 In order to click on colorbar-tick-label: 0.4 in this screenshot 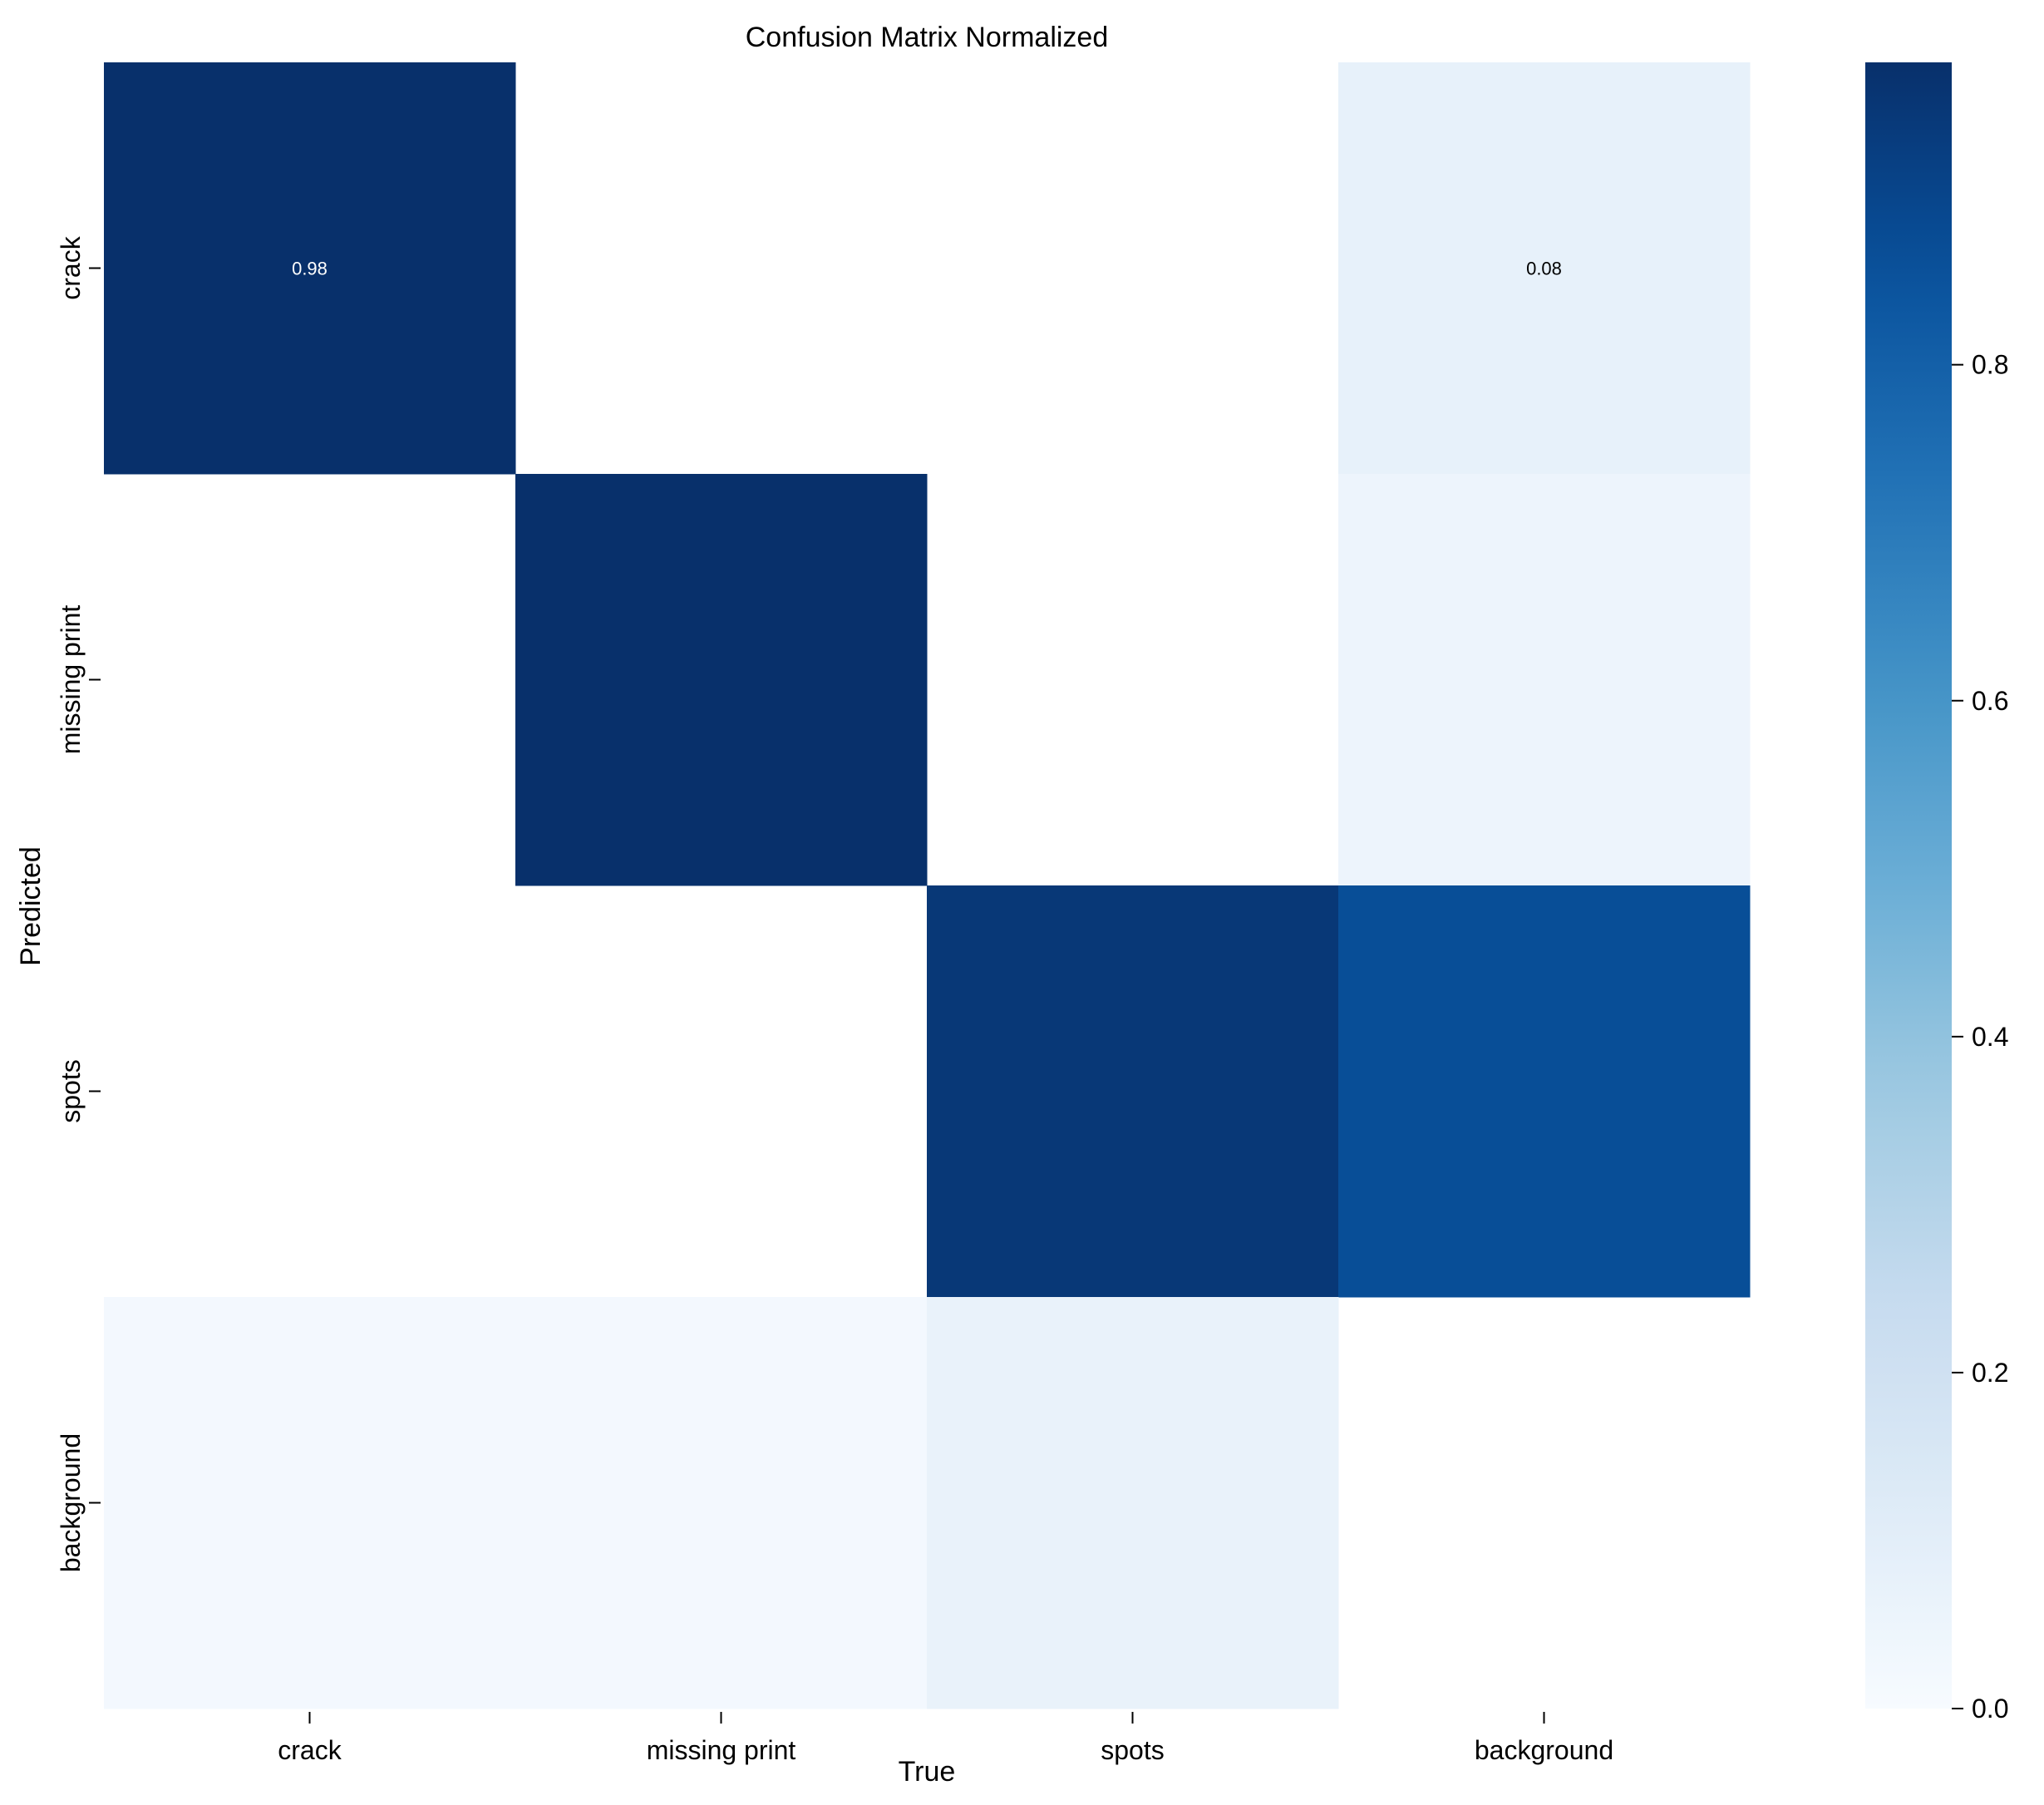, I will do `click(1990, 1037)`.